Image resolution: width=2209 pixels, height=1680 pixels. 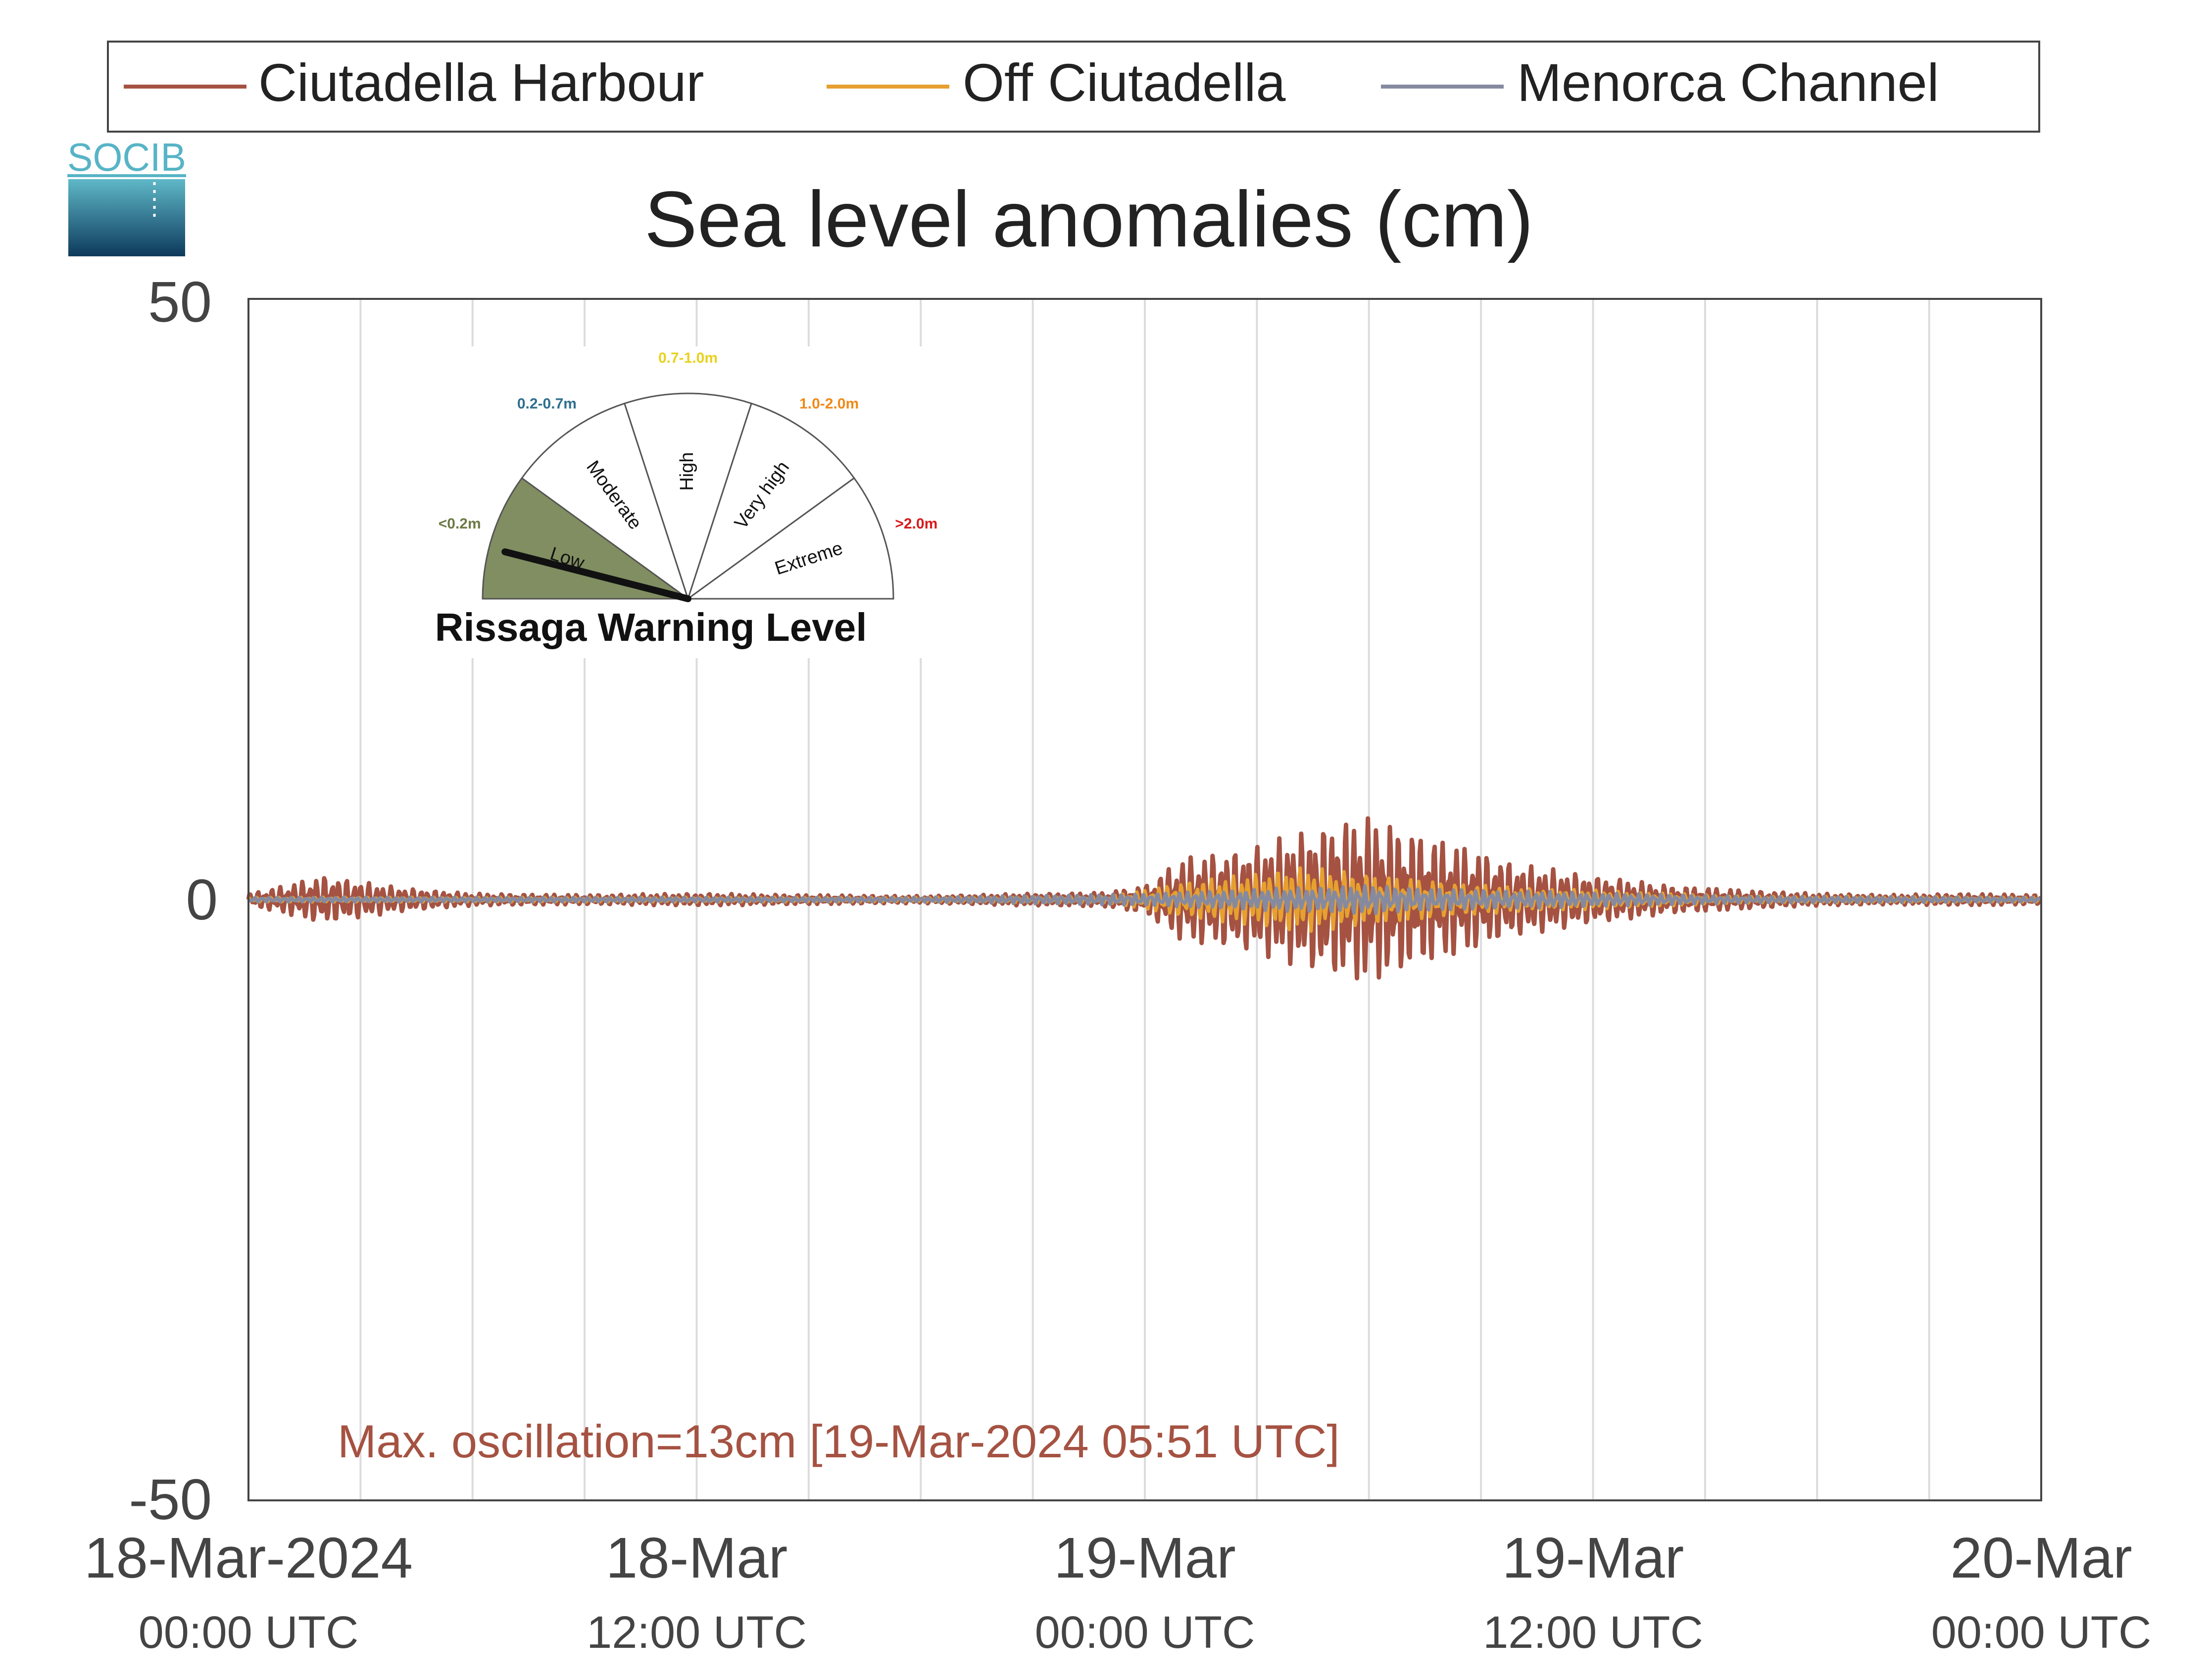 What do you see at coordinates (1124, 82) in the screenshot?
I see `legend-label-off-ciutadella: Off Ciutadella` at bounding box center [1124, 82].